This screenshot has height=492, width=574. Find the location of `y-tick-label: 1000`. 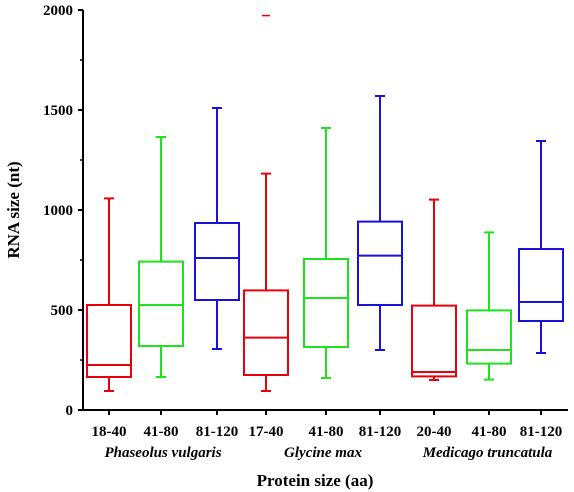

y-tick-label: 1000 is located at coordinates (58, 211).